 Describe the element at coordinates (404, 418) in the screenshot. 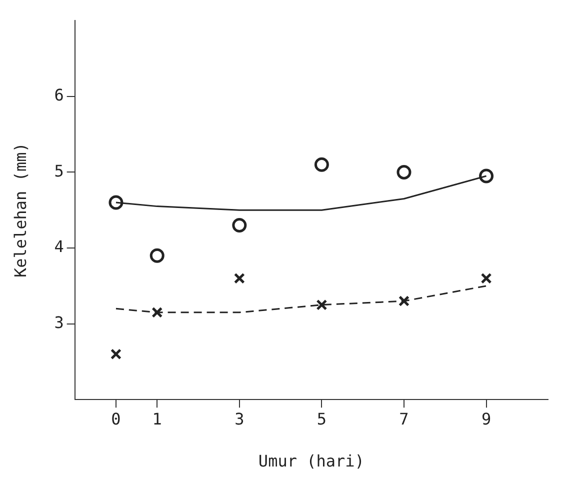

I see `x-tick-label: 7` at that location.